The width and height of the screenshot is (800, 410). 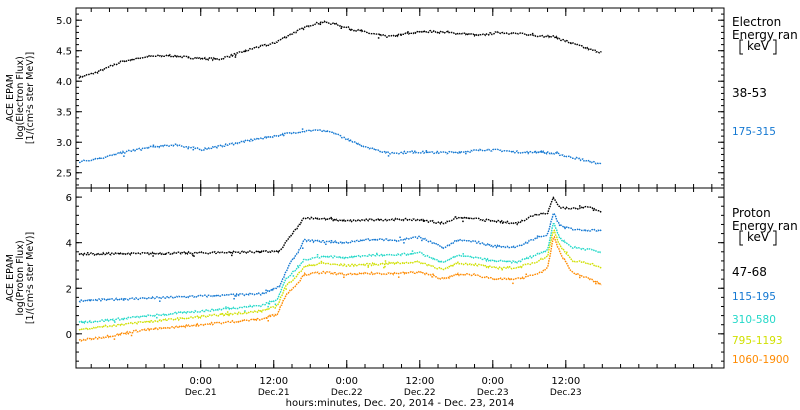 I want to click on y-axis-label-line: log(Proton Flux), so click(x=20, y=277).